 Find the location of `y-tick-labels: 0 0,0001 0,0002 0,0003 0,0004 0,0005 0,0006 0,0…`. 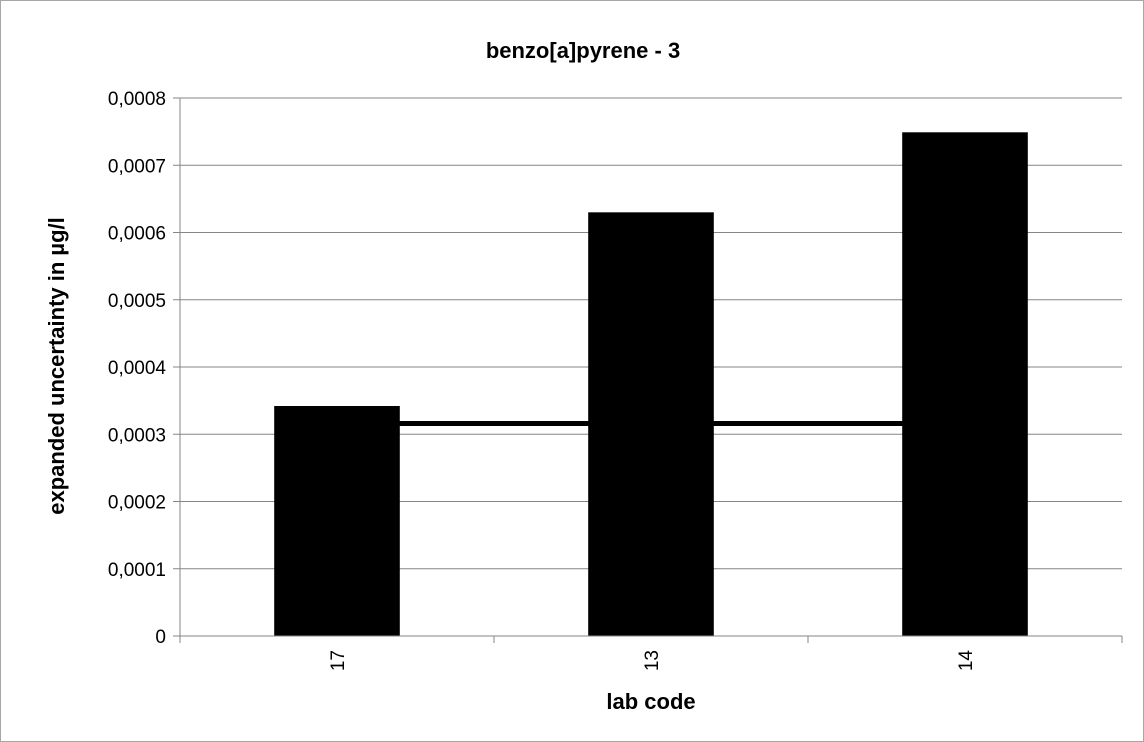

y-tick-labels: 0 0,0001 0,0002 0,0003 0,0004 0,0005 0,0006 0,0… is located at coordinates (137, 368).